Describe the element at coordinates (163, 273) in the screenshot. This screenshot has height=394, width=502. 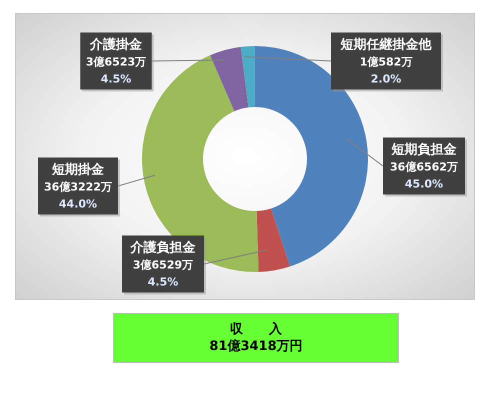
I see `data-label: 3億6529万 4.5%` at that location.